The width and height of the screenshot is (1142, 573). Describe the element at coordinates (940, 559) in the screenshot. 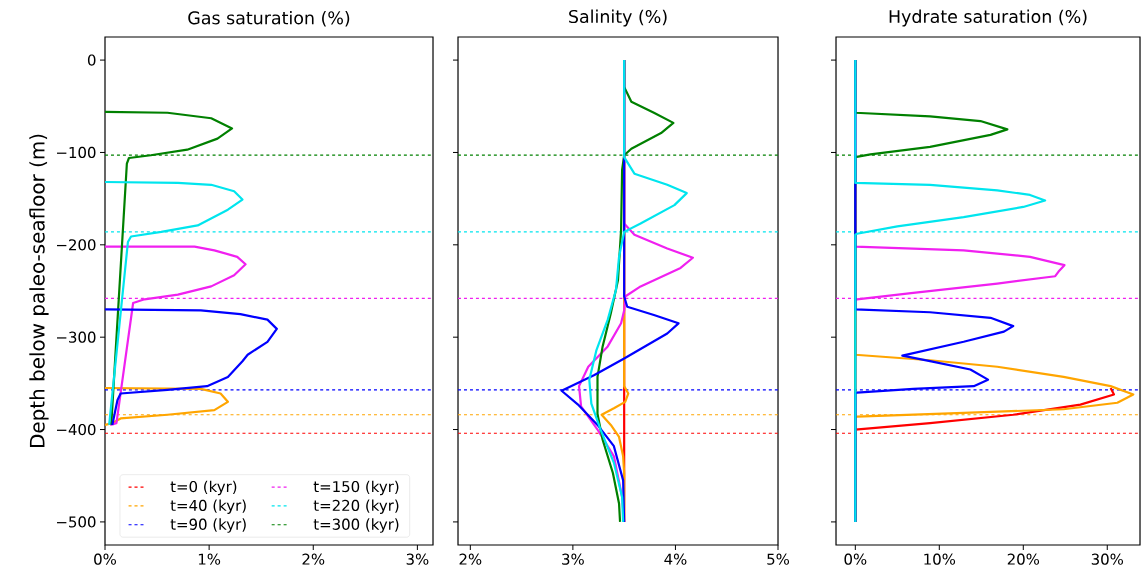

I see `x-tick-label: 10%` at that location.